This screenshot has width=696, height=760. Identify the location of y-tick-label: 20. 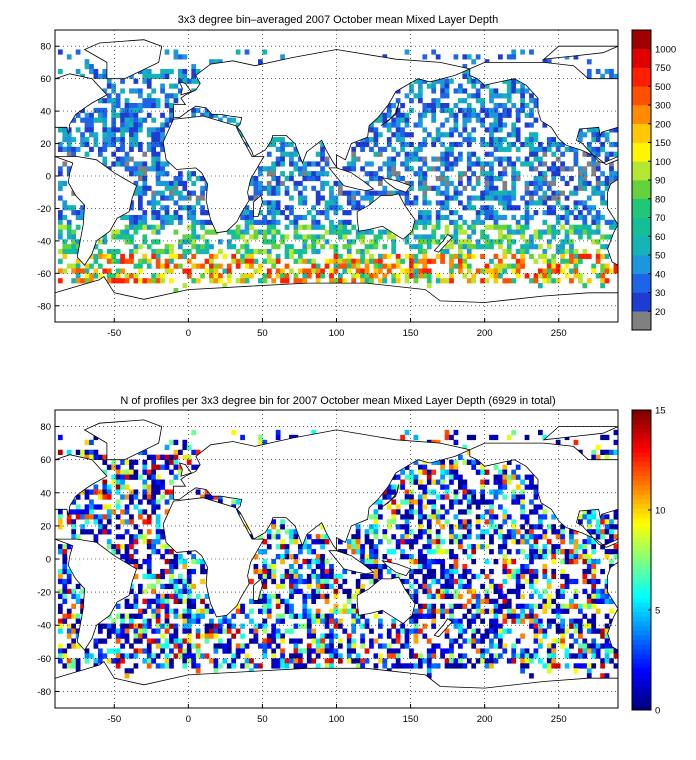
(45, 144).